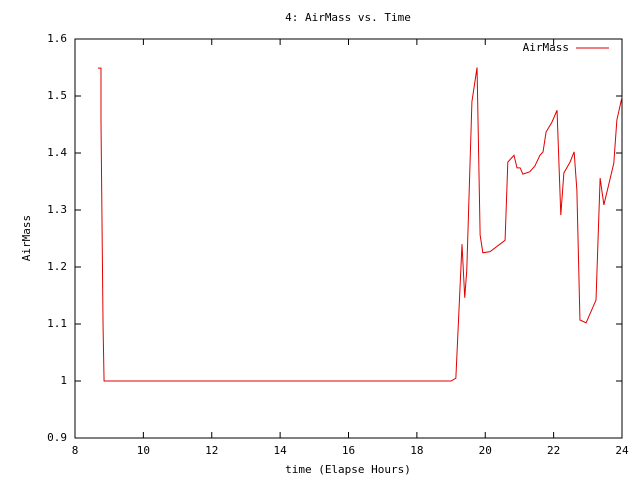 Image resolution: width=640 pixels, height=480 pixels. I want to click on x-axis-label: time (Elapse Hours), so click(348, 469).